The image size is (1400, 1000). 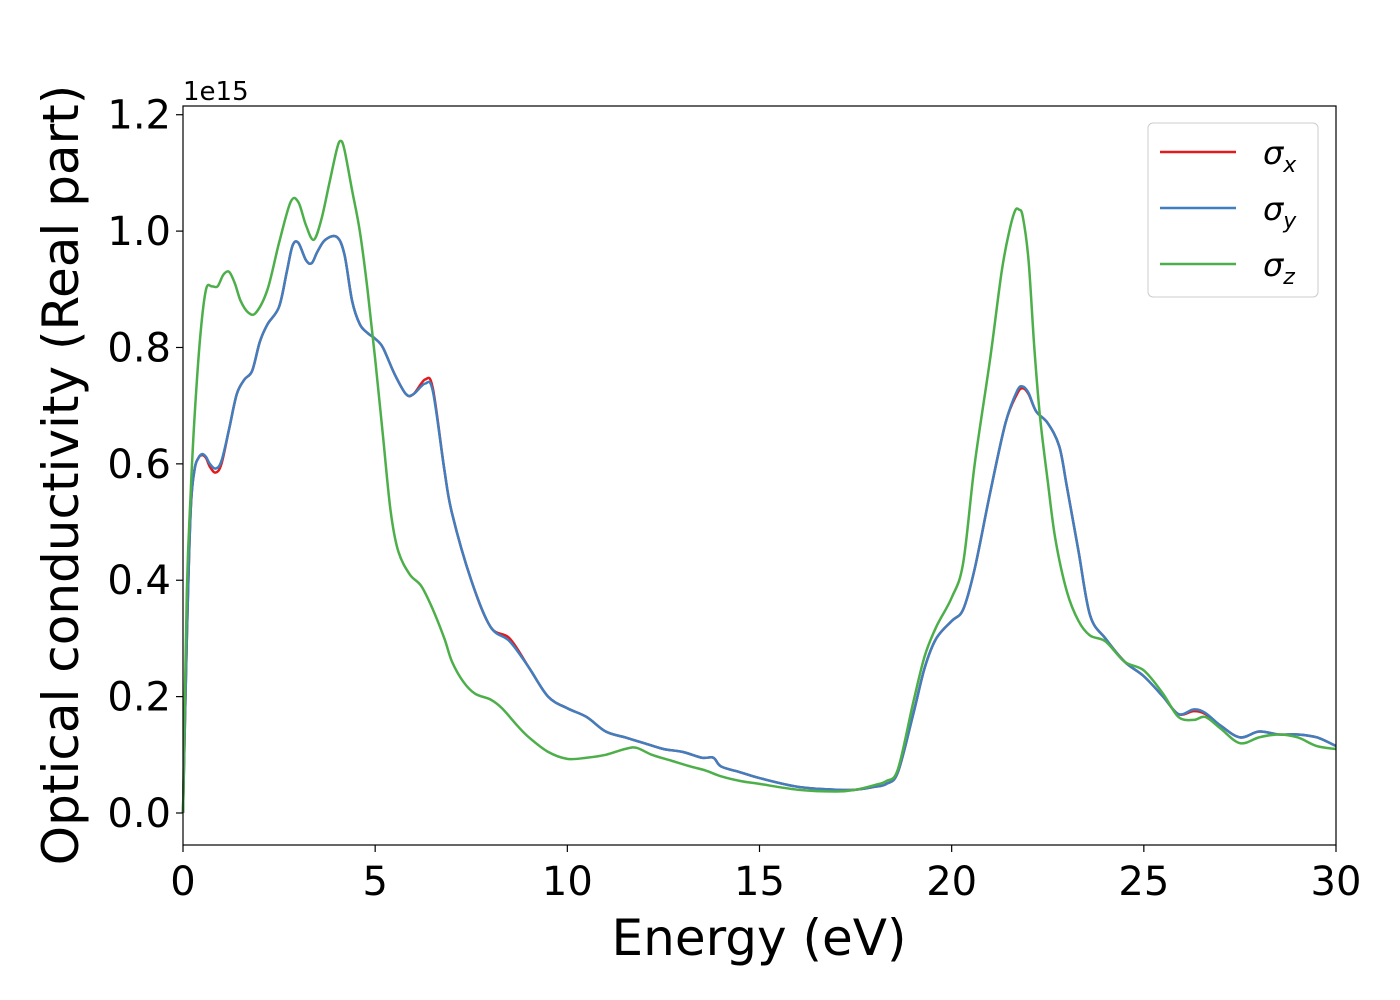 I want to click on x-tick-label: 15, so click(x=759, y=882).